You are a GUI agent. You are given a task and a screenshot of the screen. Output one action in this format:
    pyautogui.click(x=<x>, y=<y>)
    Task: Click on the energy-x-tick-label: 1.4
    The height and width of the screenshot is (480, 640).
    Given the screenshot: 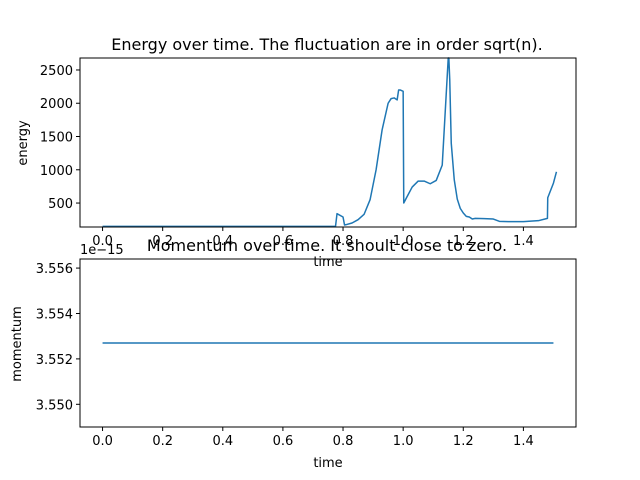 What is the action you would take?
    pyautogui.click(x=523, y=241)
    